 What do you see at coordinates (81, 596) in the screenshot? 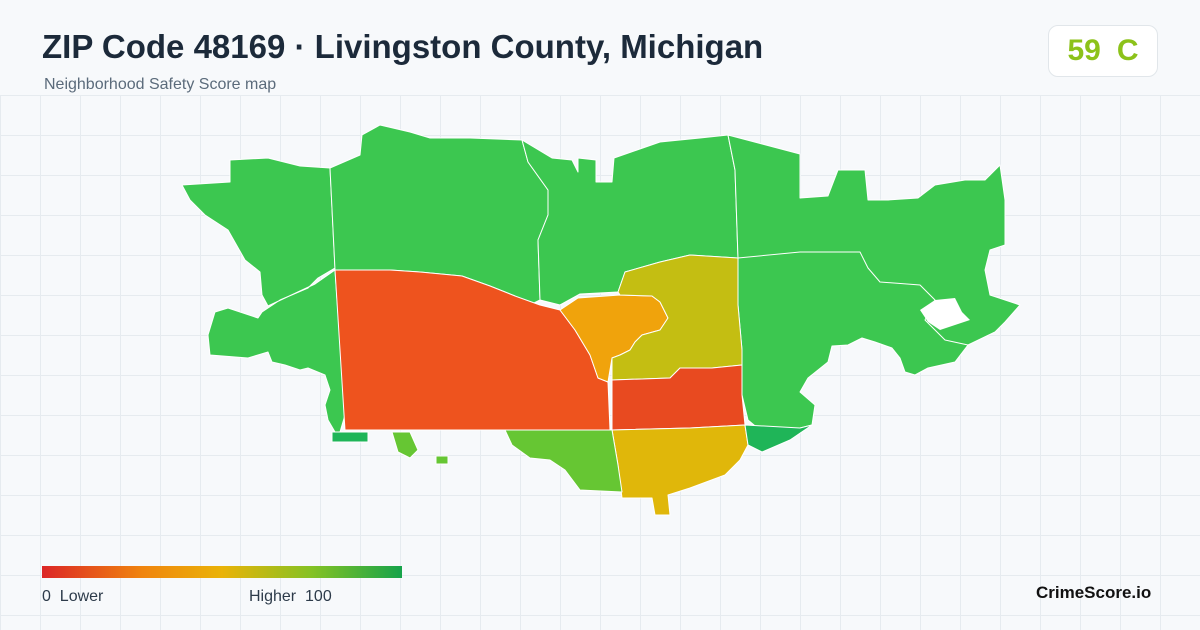
I see `legend-lower-text: Lower` at bounding box center [81, 596].